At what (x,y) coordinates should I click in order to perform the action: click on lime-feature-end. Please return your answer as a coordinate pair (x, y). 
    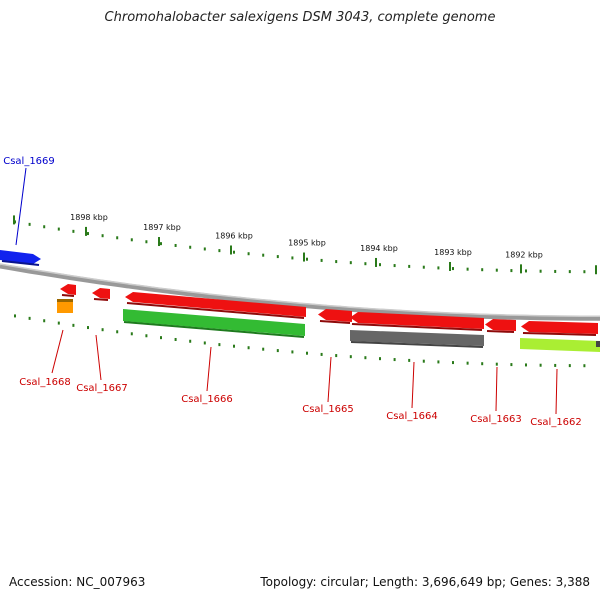
    Looking at the image, I should click on (598, 344).